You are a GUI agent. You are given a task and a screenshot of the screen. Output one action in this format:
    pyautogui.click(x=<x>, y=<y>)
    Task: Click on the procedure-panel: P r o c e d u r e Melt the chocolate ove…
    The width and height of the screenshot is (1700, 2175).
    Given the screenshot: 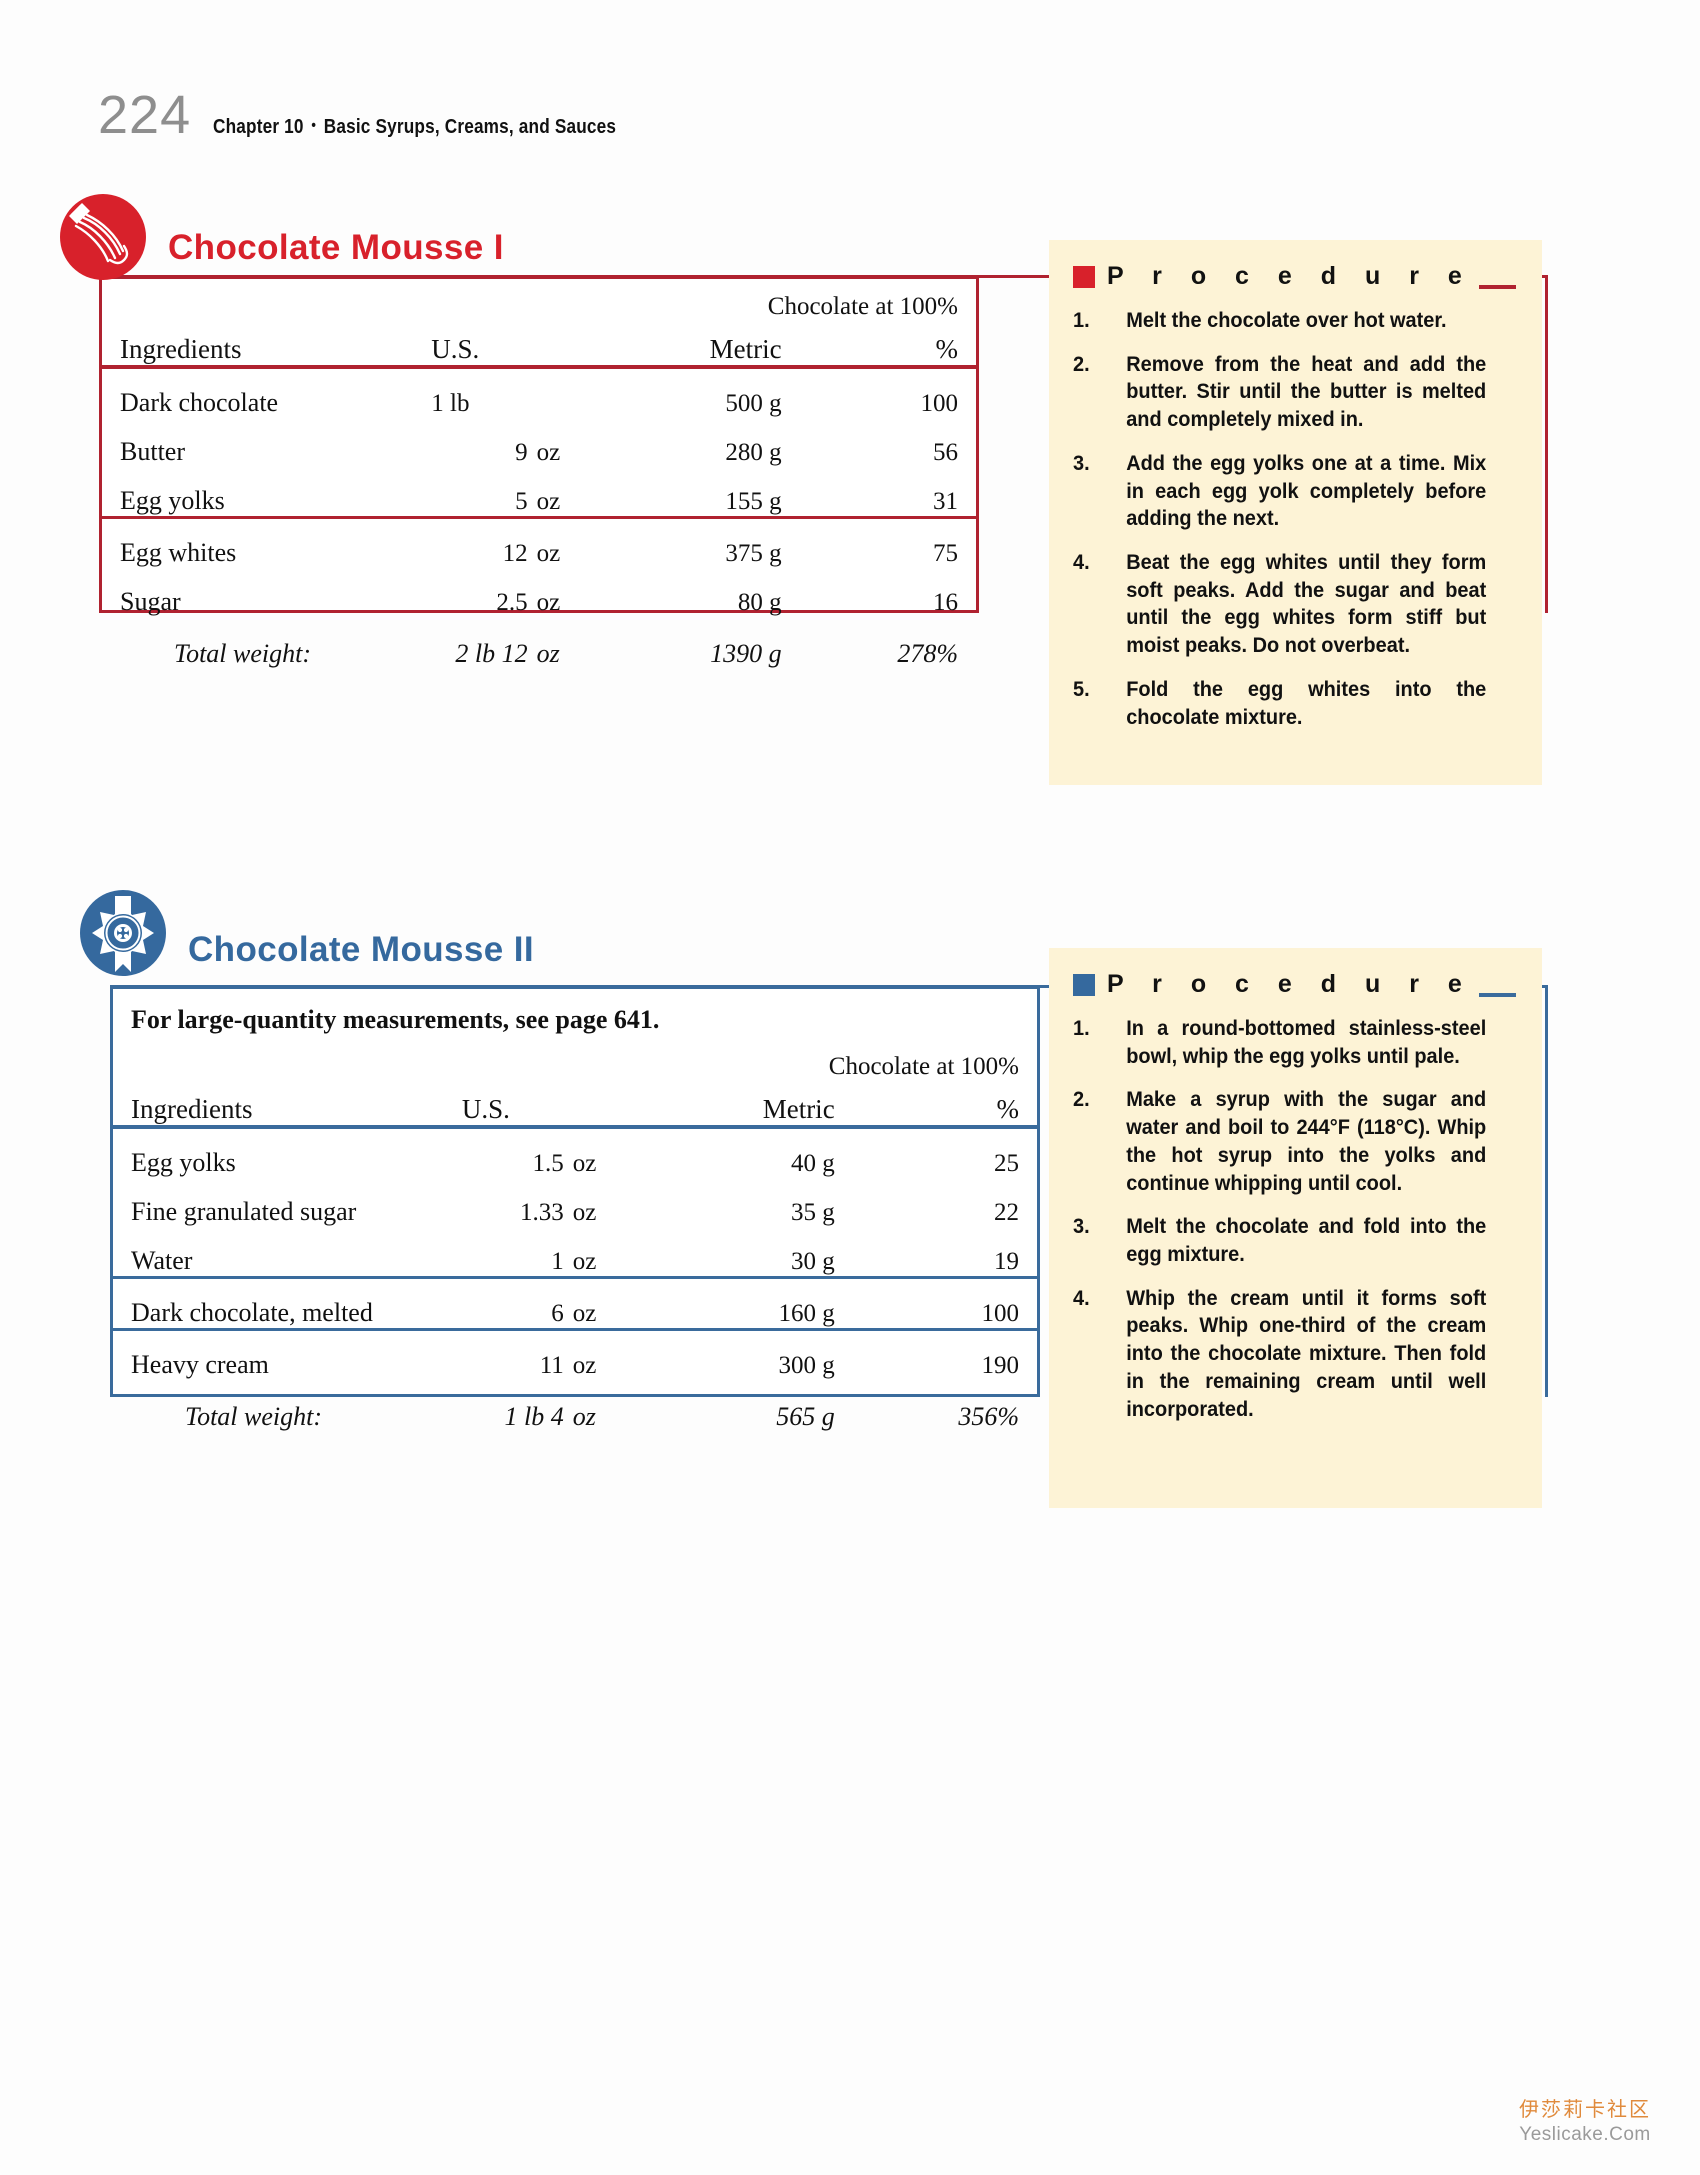 What is the action you would take?
    pyautogui.click(x=1295, y=512)
    